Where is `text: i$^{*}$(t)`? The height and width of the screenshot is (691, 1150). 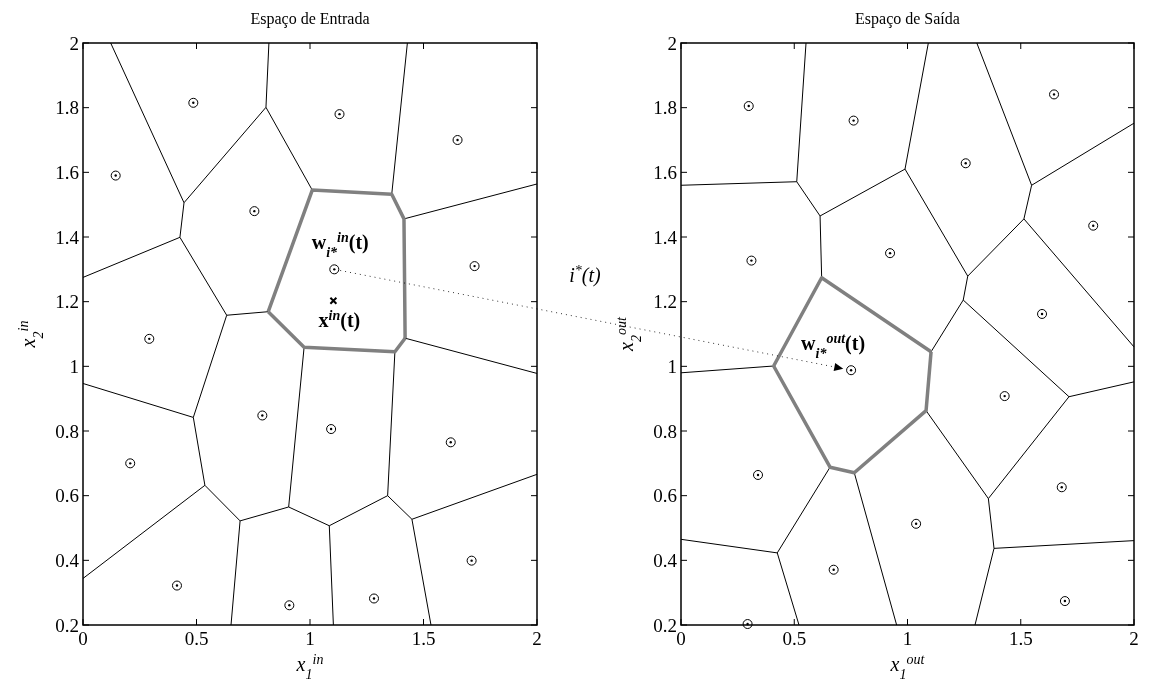
text: i$^{*}$(t) is located at coordinates (585, 274).